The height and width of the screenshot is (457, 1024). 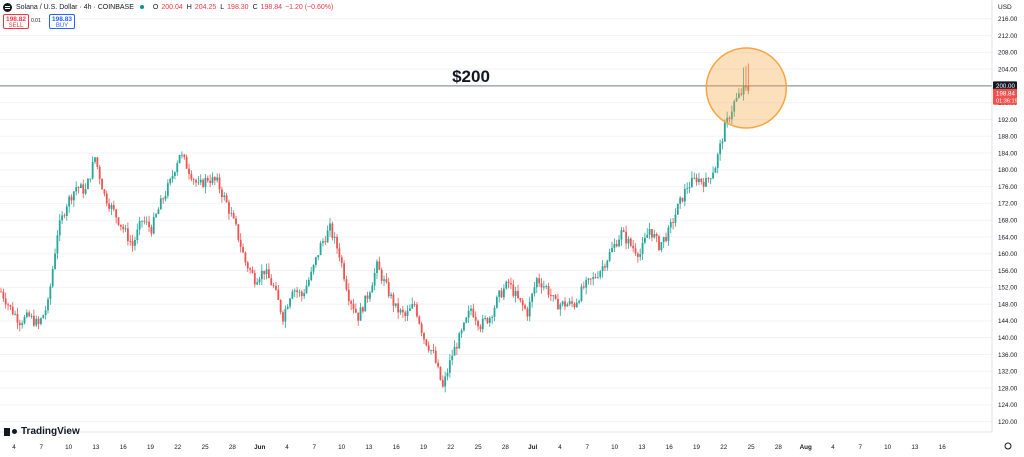 What do you see at coordinates (1005, 96) in the screenshot?
I see `last-price-tag` at bounding box center [1005, 96].